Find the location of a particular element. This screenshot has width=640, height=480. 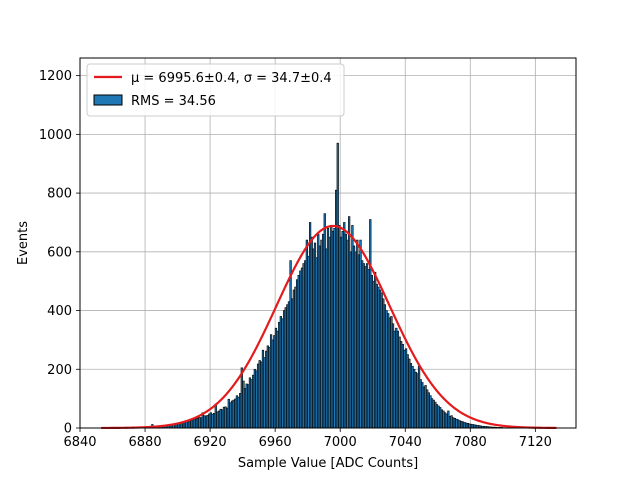

y-tick-label: 1200 is located at coordinates (55, 76).